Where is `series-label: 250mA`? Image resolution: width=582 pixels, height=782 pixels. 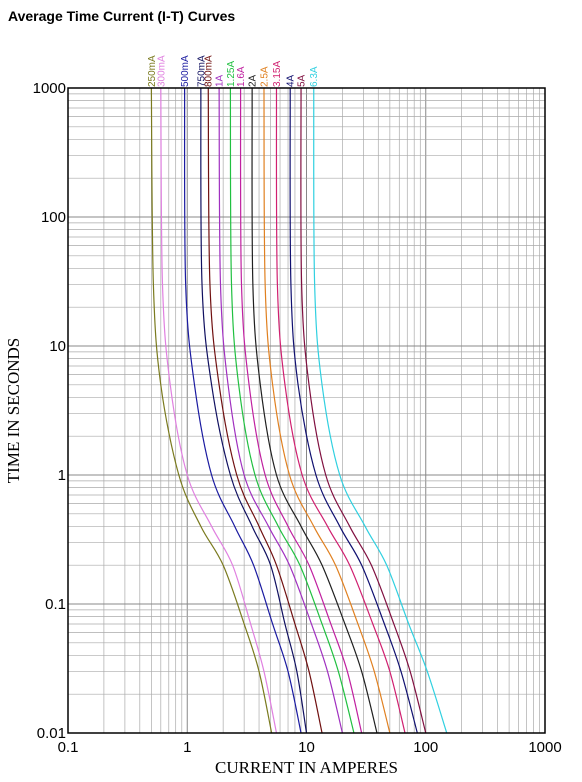 series-label: 250mA is located at coordinates (152, 71).